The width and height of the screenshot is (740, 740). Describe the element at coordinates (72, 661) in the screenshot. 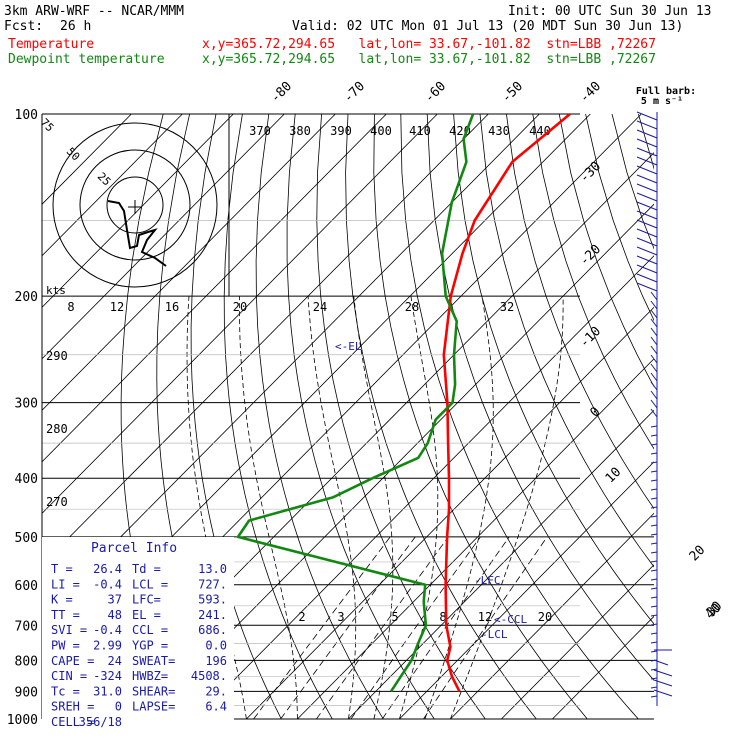

I see `parcel-label: CAPE =` at that location.